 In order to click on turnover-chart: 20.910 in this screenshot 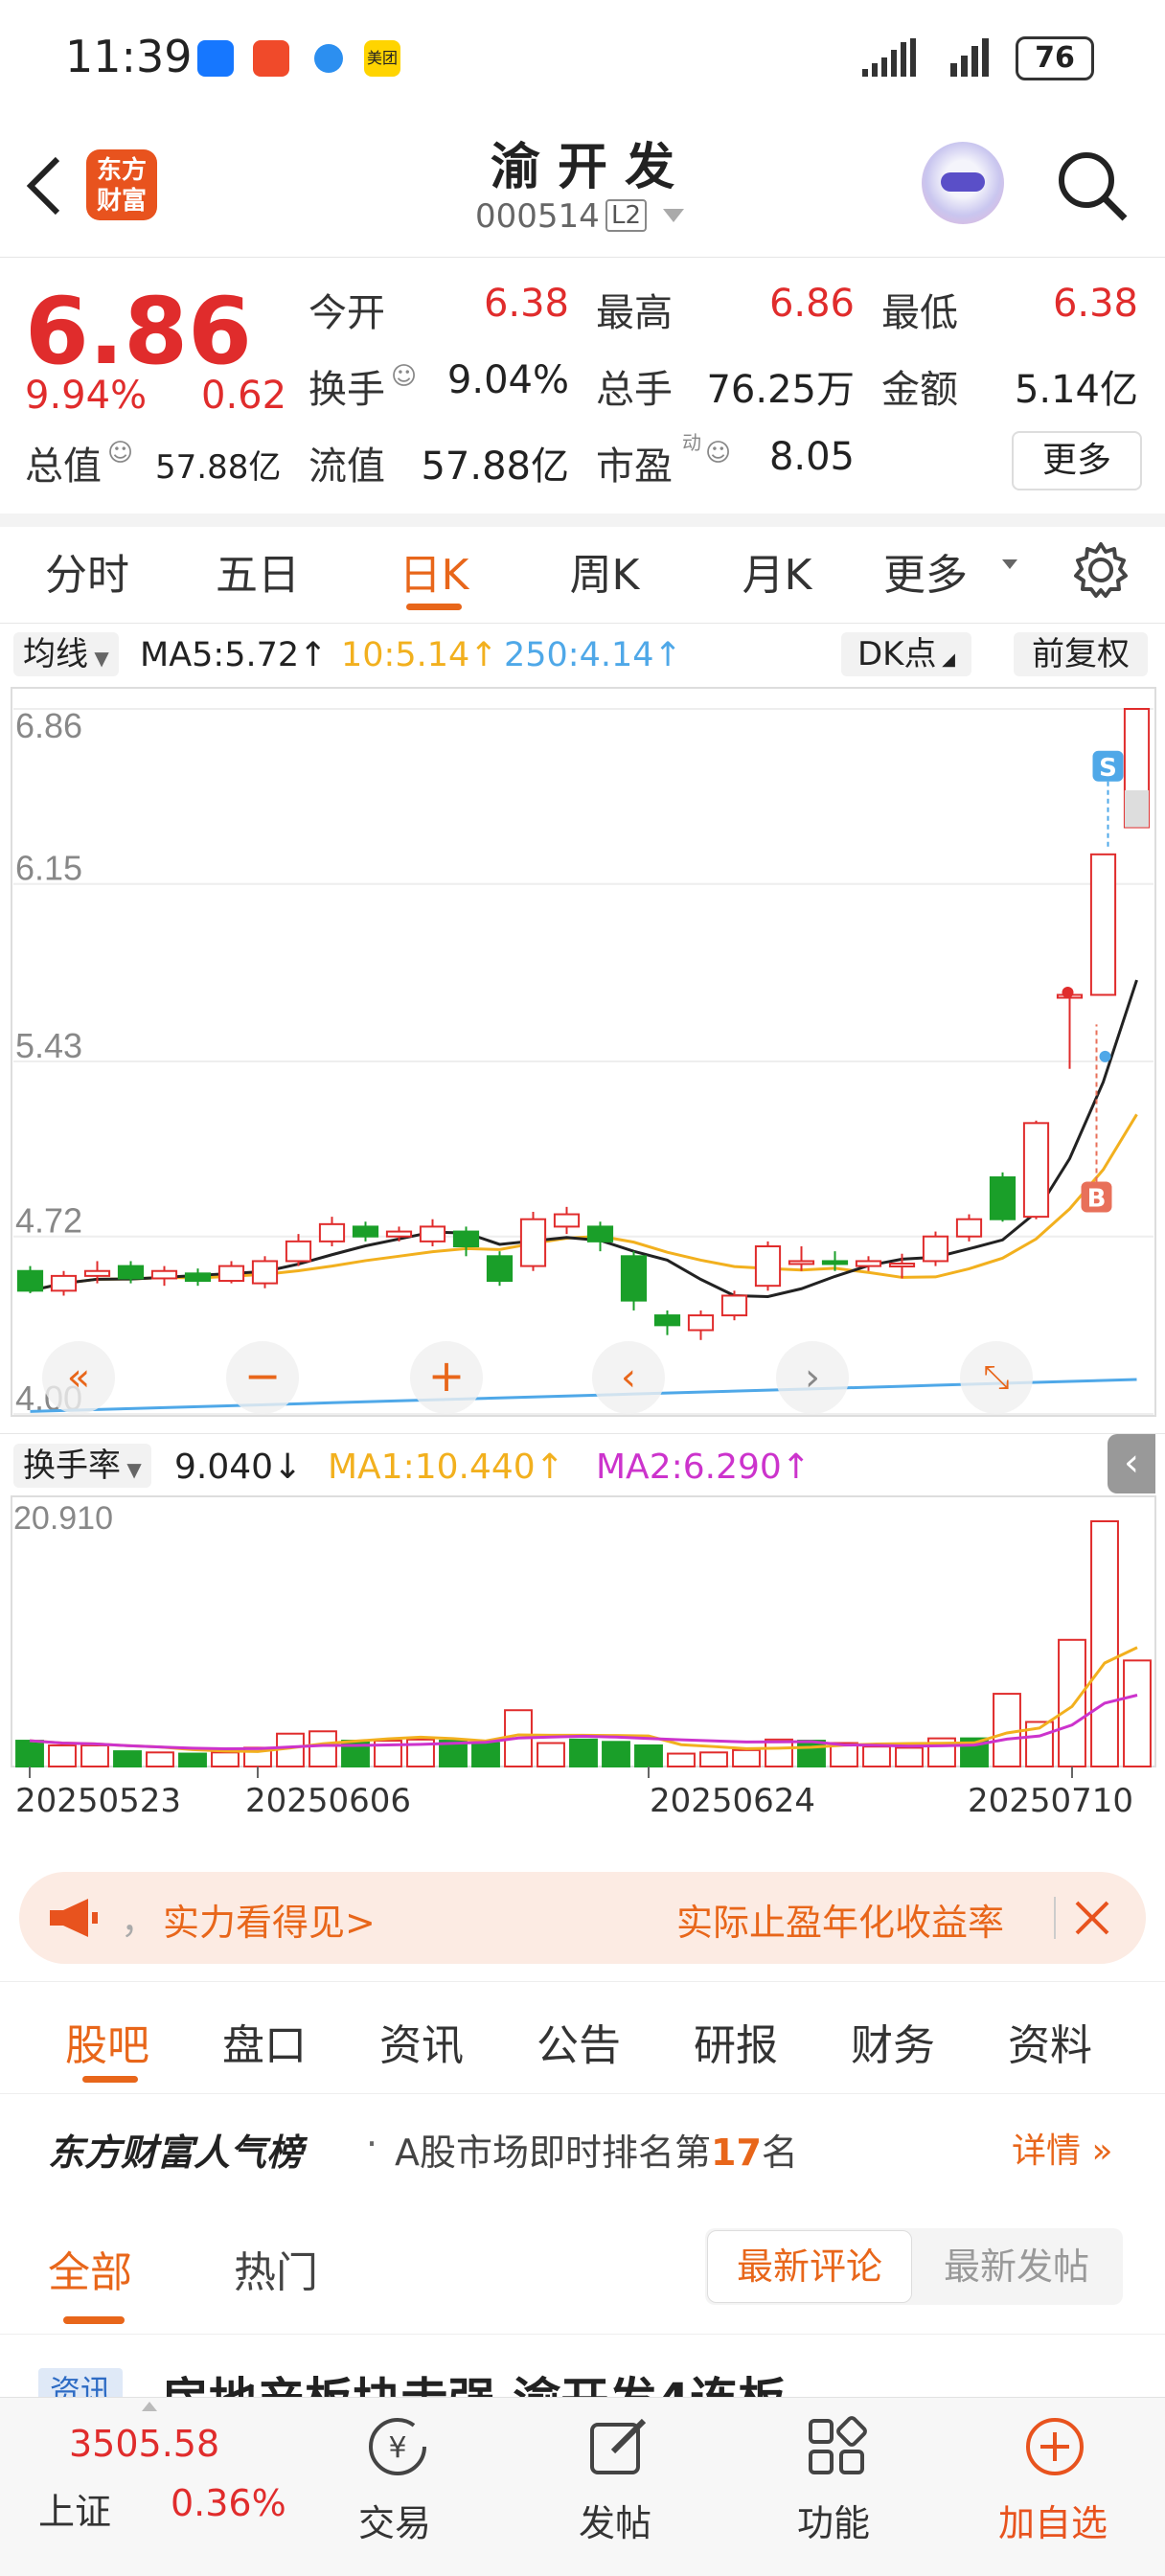, I will do `click(582, 1638)`.